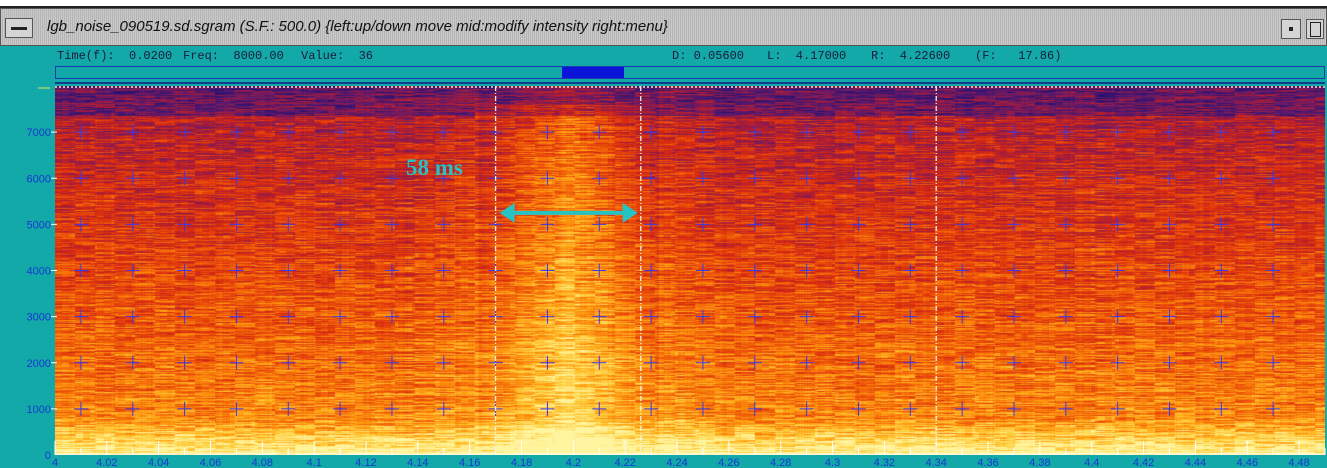 Image resolution: width=1327 pixels, height=468 pixels. I want to click on x-tick-label: 4.18, so click(521, 462).